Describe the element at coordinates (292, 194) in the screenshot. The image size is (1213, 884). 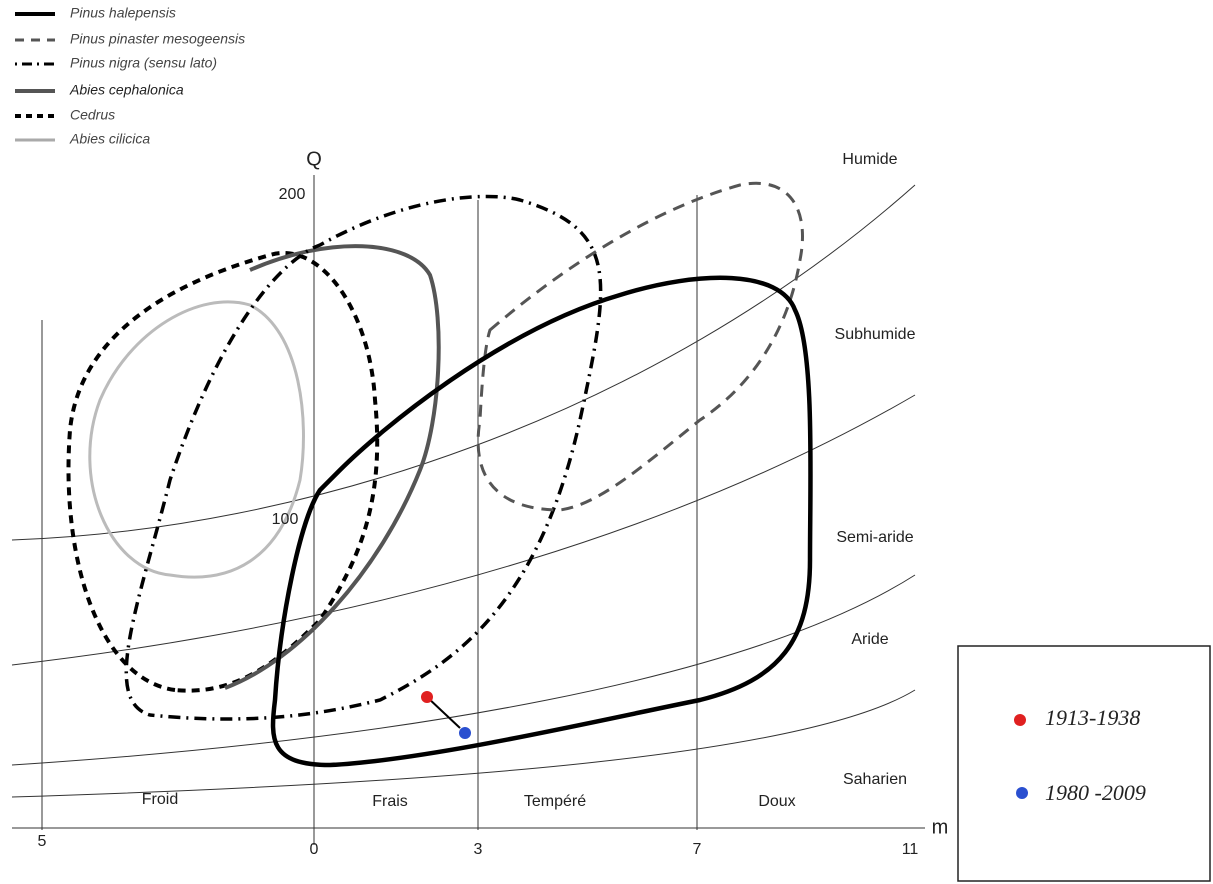
I see `y-tick-label: 200` at that location.